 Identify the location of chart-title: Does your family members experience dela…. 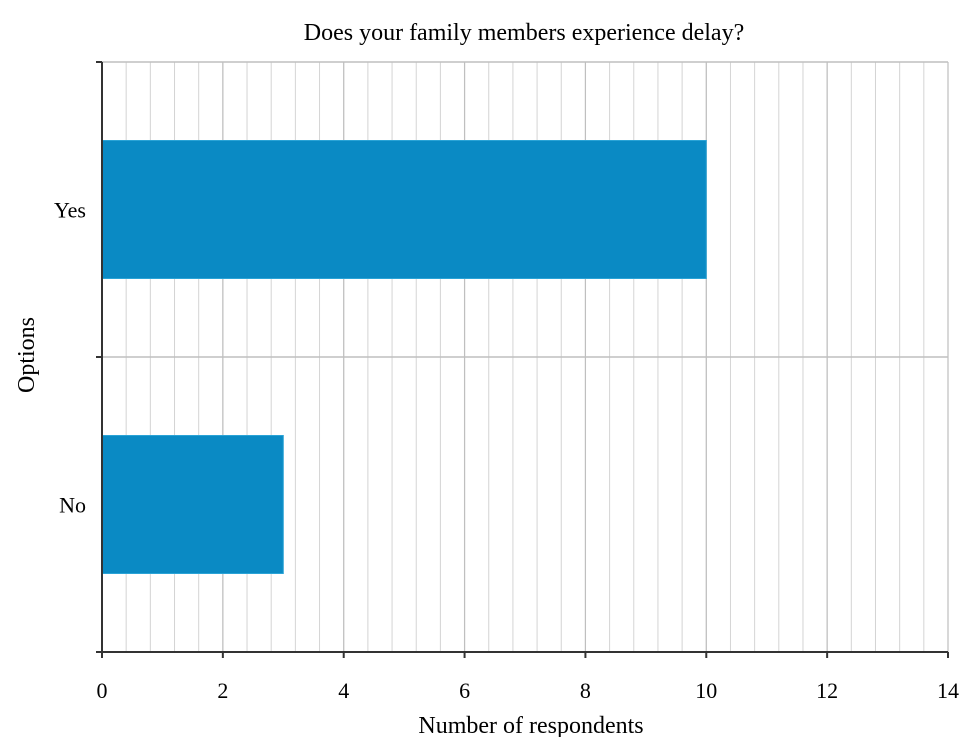
(524, 33).